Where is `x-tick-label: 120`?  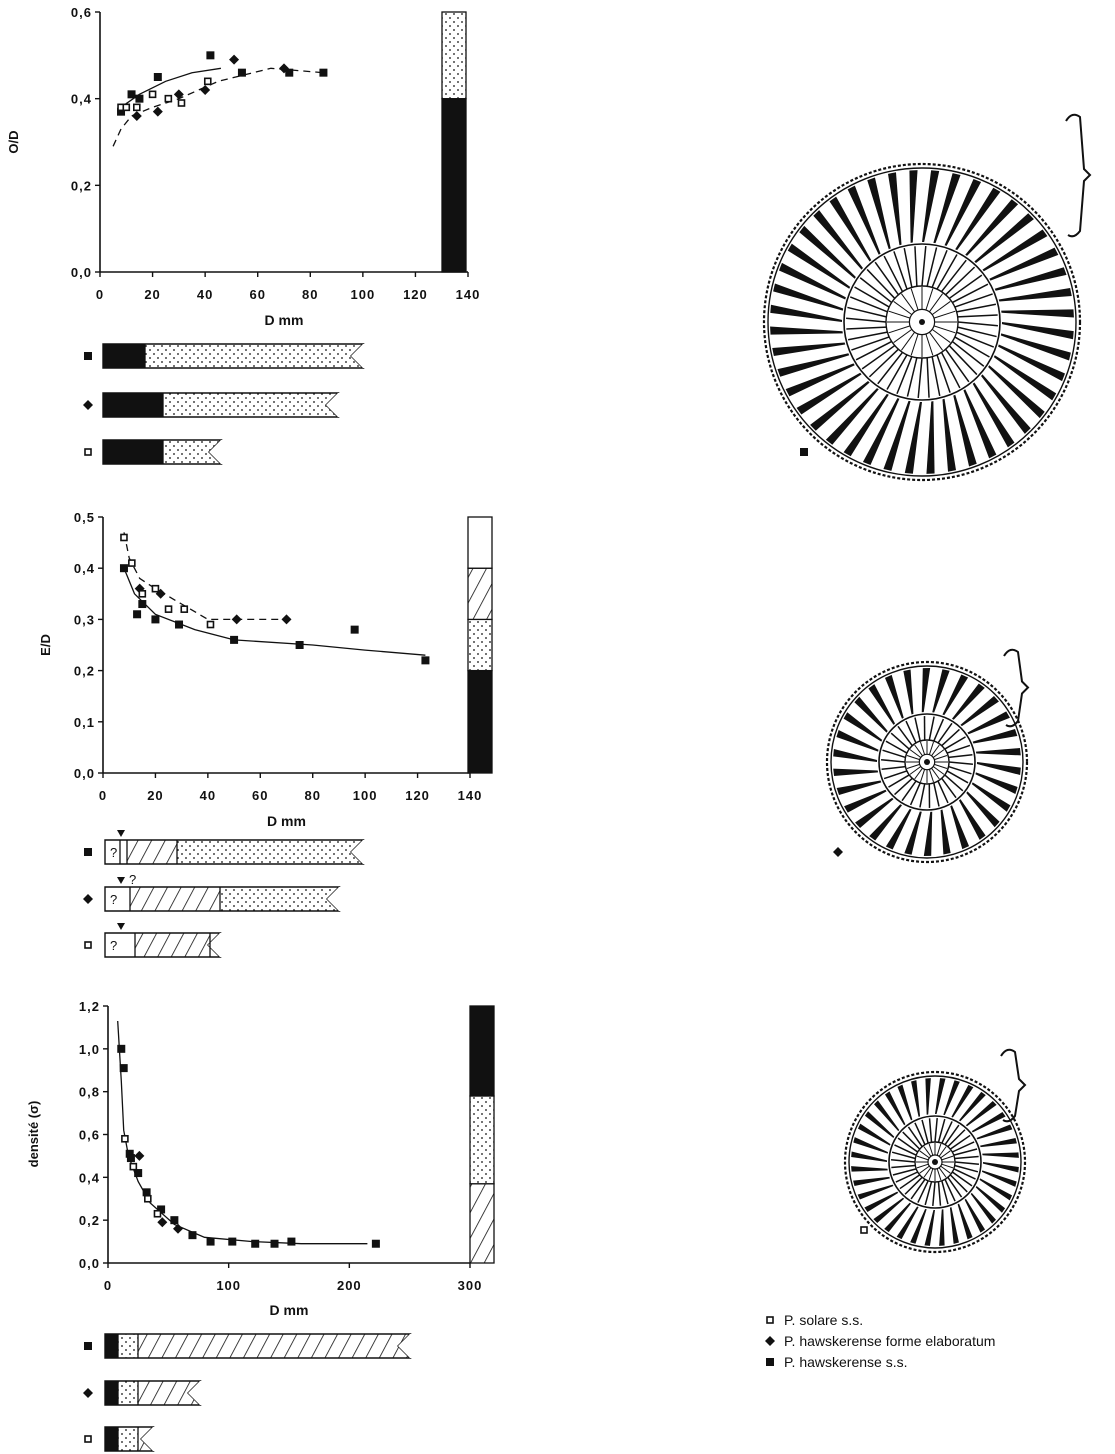 x-tick-label: 120 is located at coordinates (417, 795).